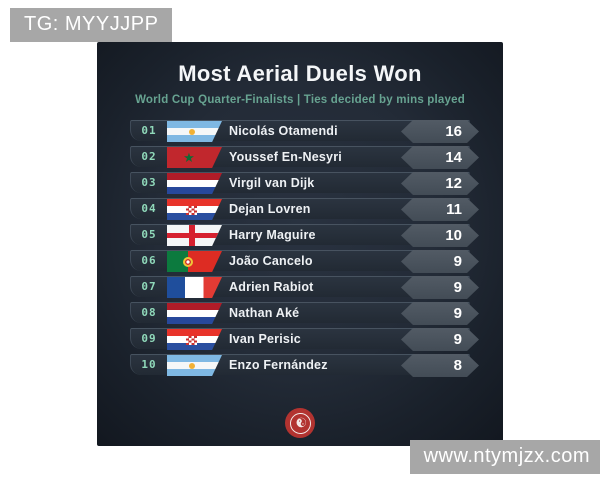 This screenshot has width=600, height=480. Describe the element at coordinates (149, 130) in the screenshot. I see `rank-label: 01` at that location.